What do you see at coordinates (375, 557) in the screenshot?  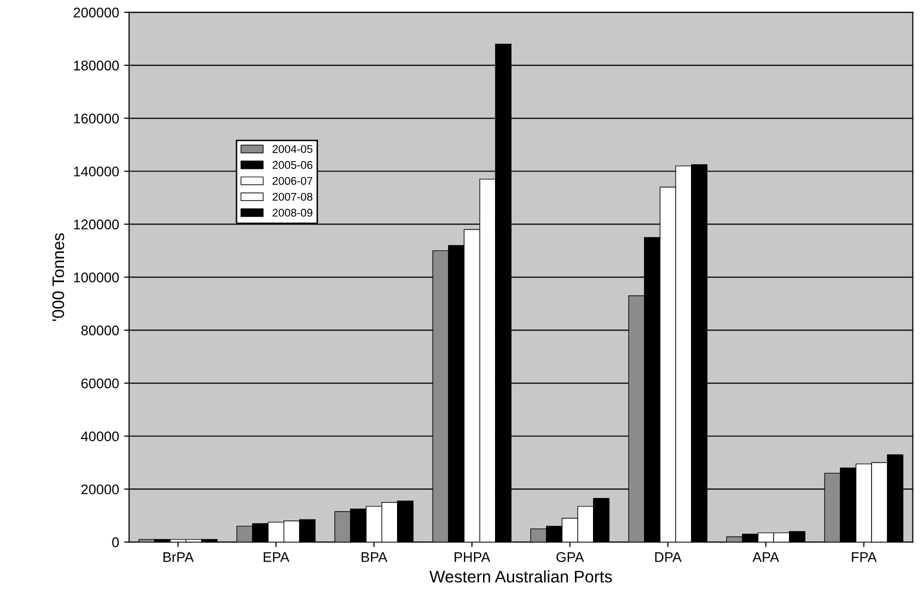 I see `x-tick-label: BPA` at bounding box center [375, 557].